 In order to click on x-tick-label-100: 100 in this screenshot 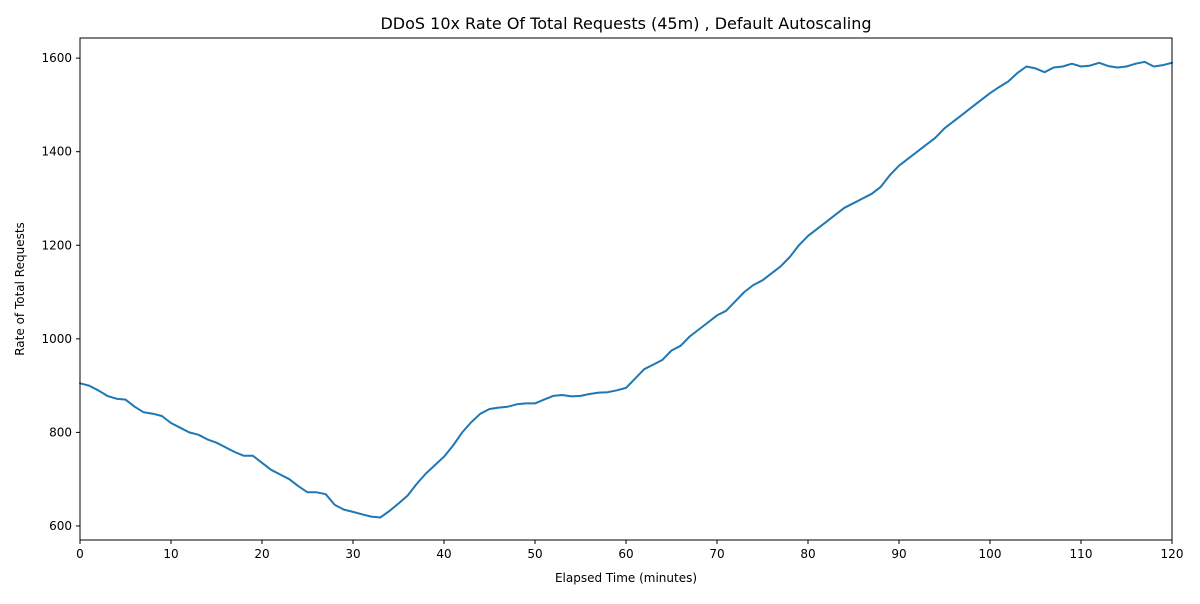, I will do `click(990, 554)`.